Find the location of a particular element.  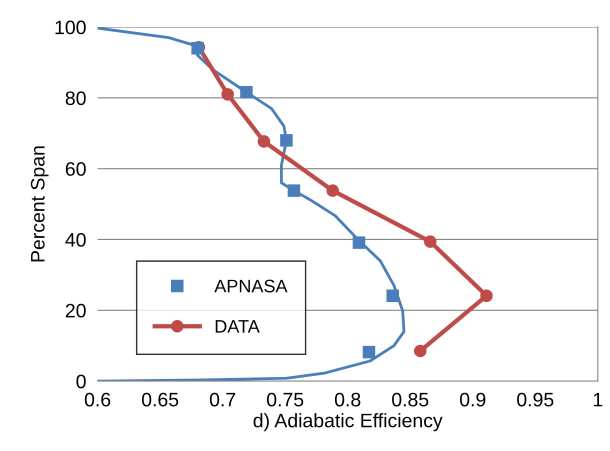

legend-label: APNASA is located at coordinates (251, 286).